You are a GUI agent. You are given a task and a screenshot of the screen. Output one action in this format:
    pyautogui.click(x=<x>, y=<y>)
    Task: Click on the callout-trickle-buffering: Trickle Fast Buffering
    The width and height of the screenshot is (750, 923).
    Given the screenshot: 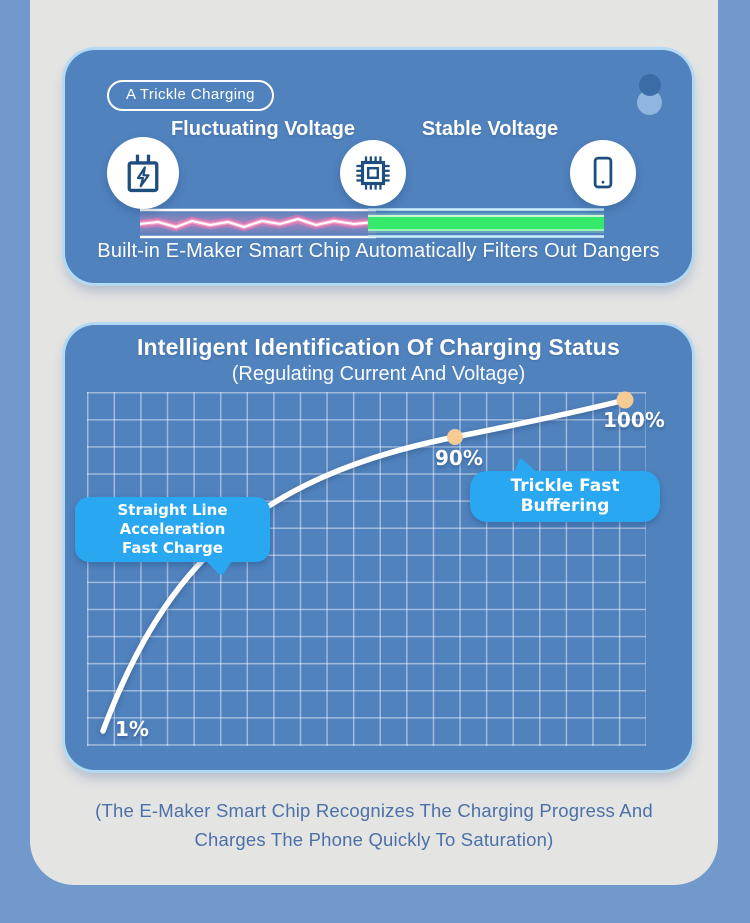 What is the action you would take?
    pyautogui.click(x=565, y=490)
    